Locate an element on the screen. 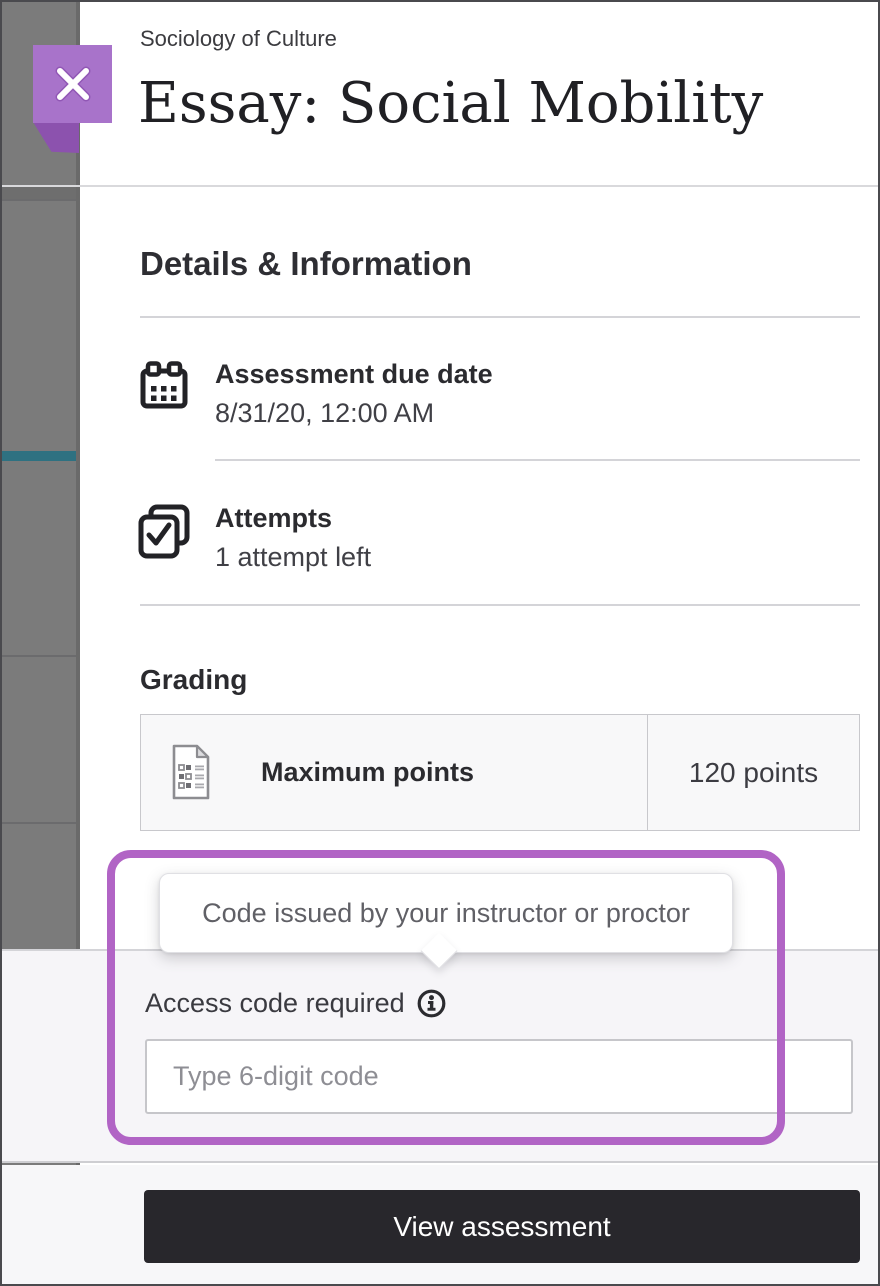 This screenshot has height=1286, width=880. checked-task-icon is located at coordinates (164, 531).